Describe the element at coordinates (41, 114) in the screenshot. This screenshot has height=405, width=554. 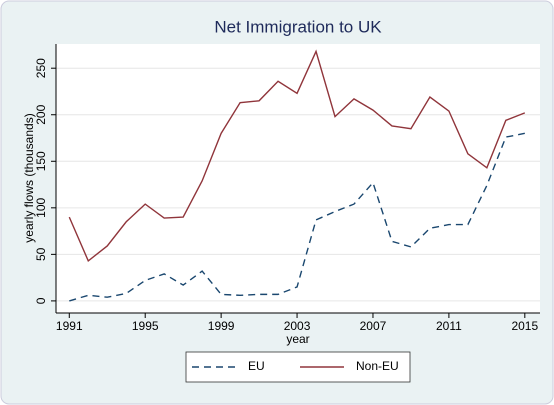
I see `y-tick-label: 200` at that location.